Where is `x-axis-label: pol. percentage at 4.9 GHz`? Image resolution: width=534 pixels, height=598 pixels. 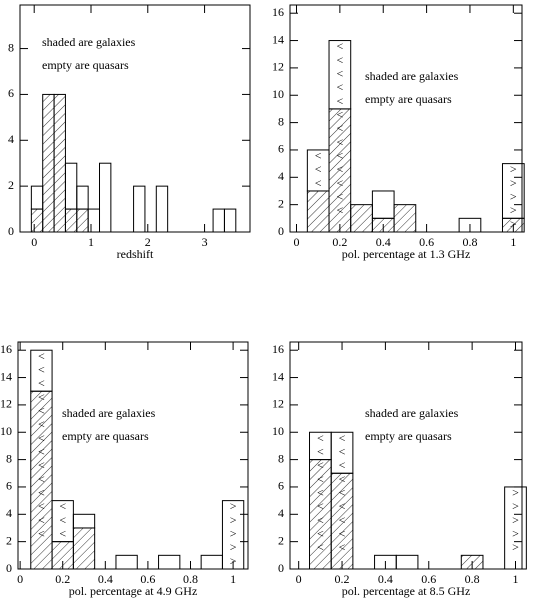 x-axis-label: pol. percentage at 4.9 GHz is located at coordinates (133, 591).